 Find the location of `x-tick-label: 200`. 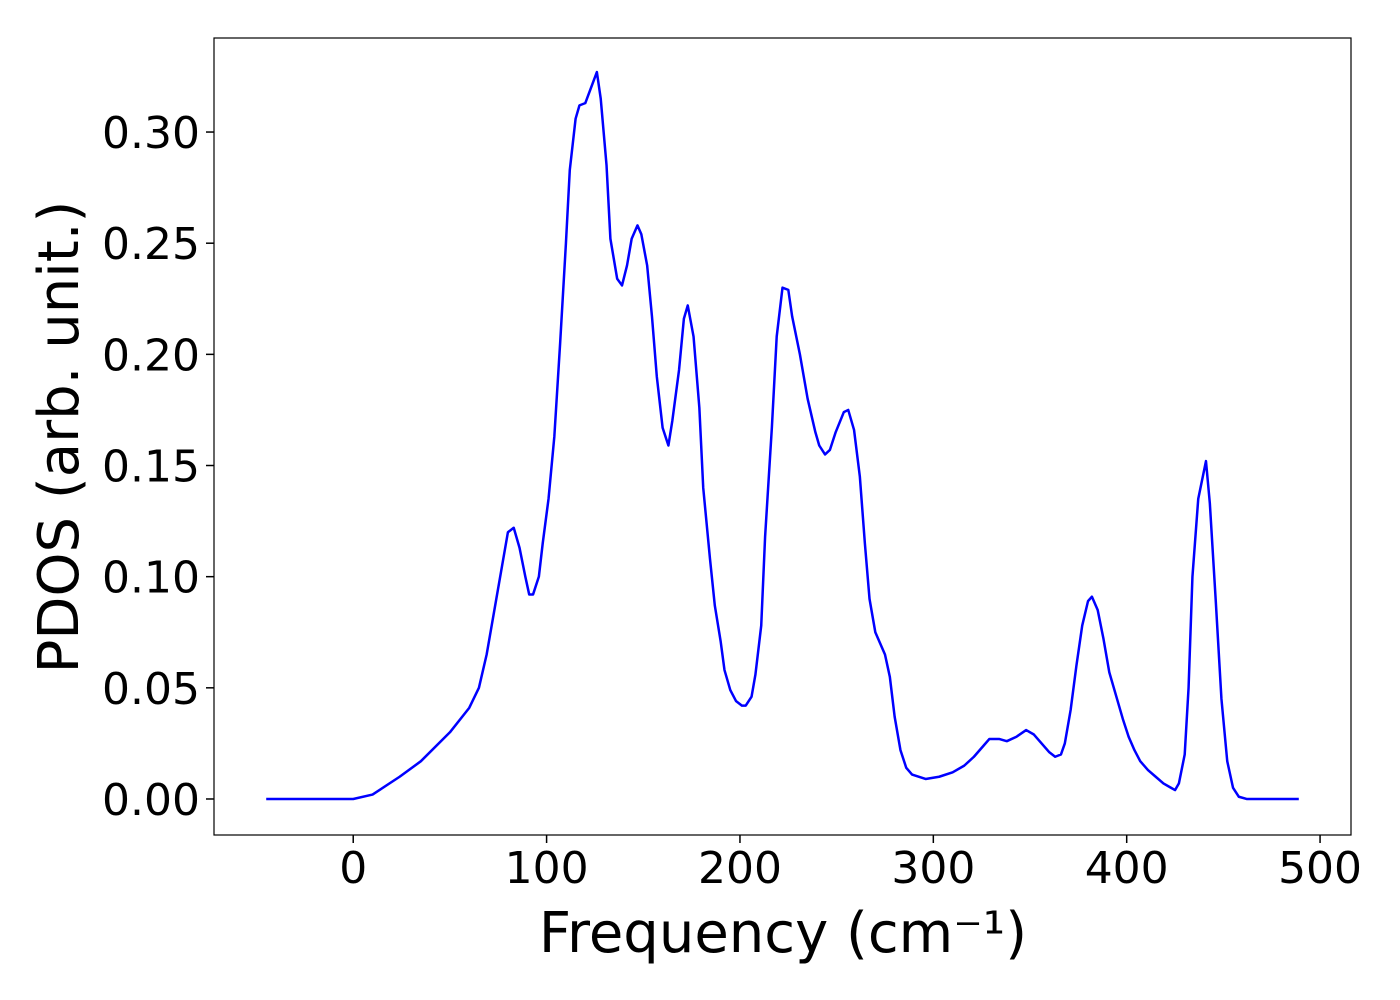

x-tick-label: 200 is located at coordinates (740, 868).